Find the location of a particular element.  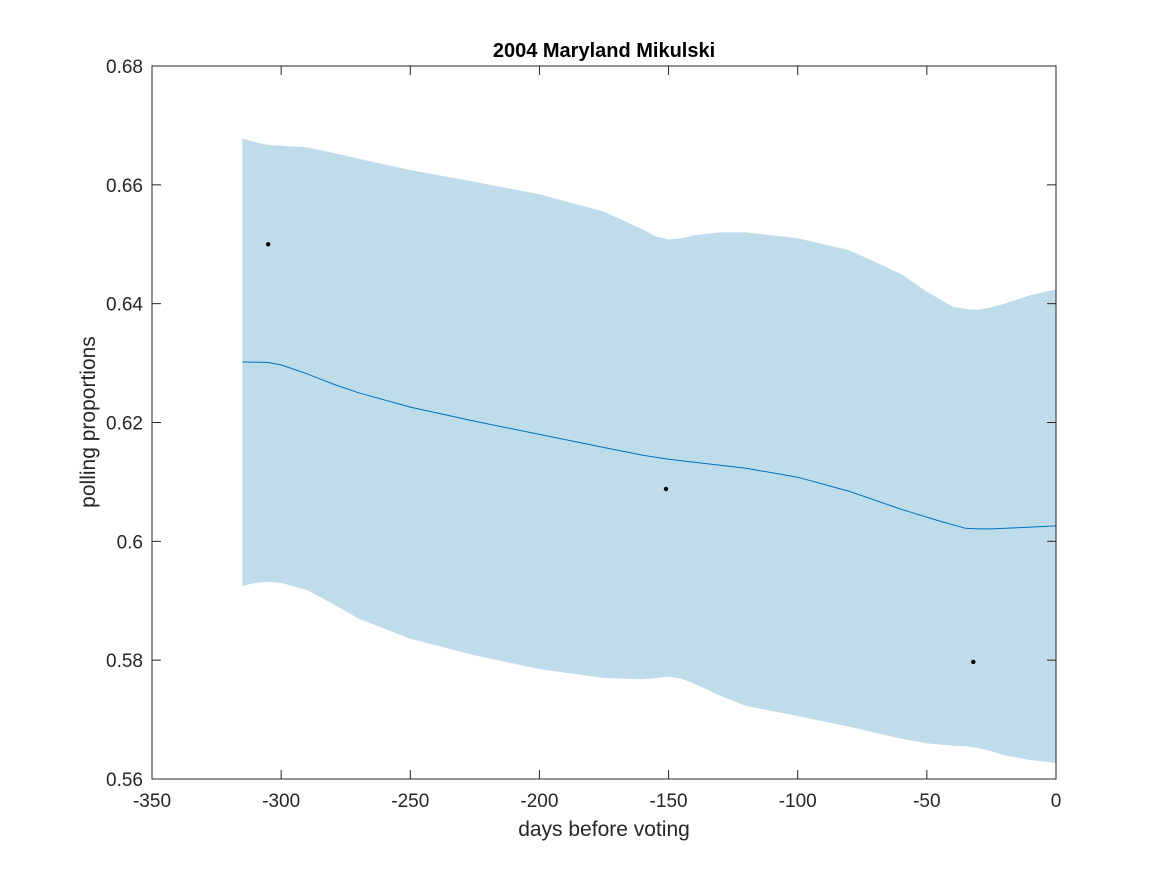

y-tick-label: 0.64 is located at coordinates (124, 305).